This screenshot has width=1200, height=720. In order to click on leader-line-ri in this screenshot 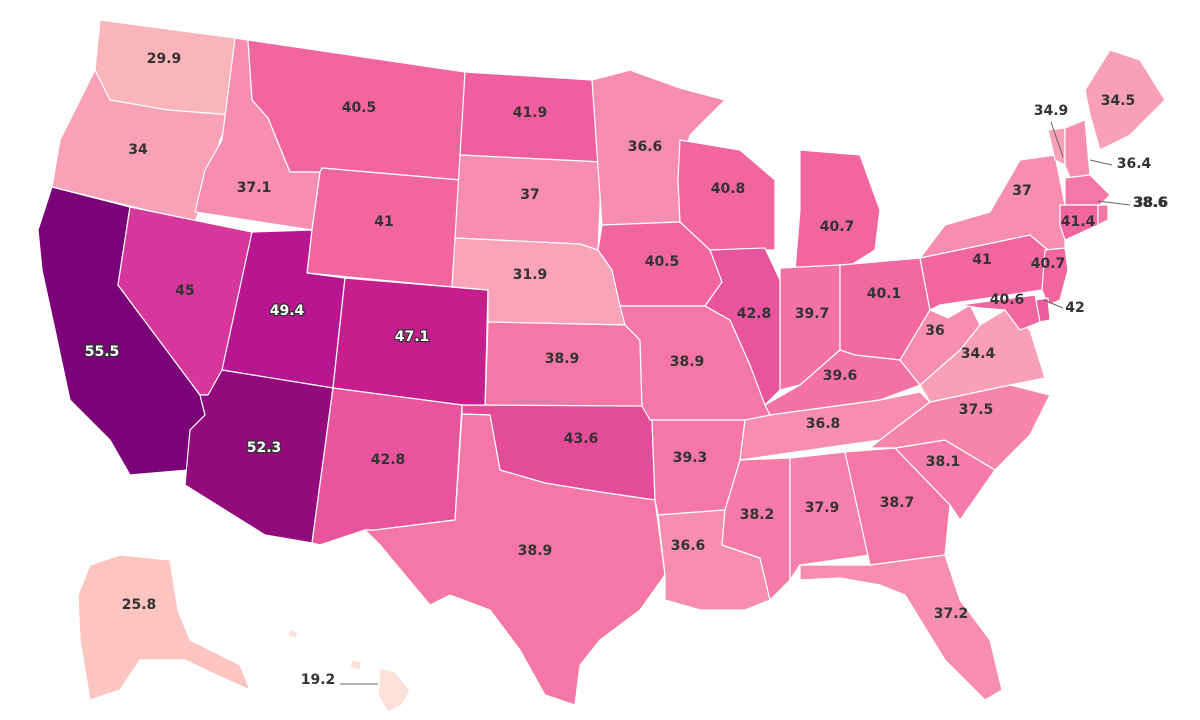, I will do `click(1114, 203)`.